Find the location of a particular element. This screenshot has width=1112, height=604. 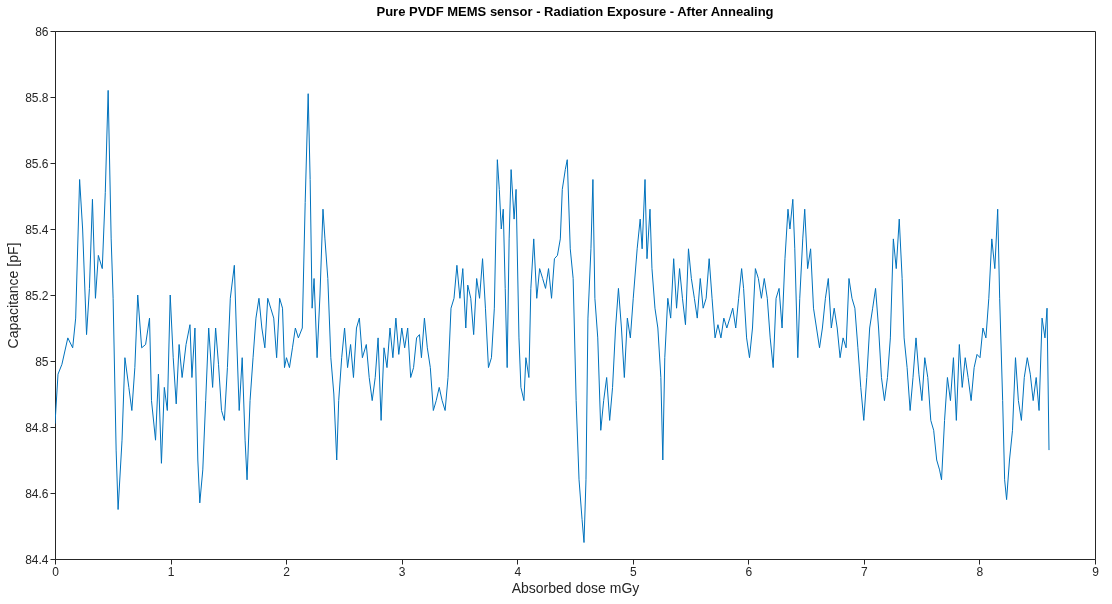

chart-title: Pure PVDF MEMS sensor - Radiation Exposure - After Annealing is located at coordinates (575, 11).